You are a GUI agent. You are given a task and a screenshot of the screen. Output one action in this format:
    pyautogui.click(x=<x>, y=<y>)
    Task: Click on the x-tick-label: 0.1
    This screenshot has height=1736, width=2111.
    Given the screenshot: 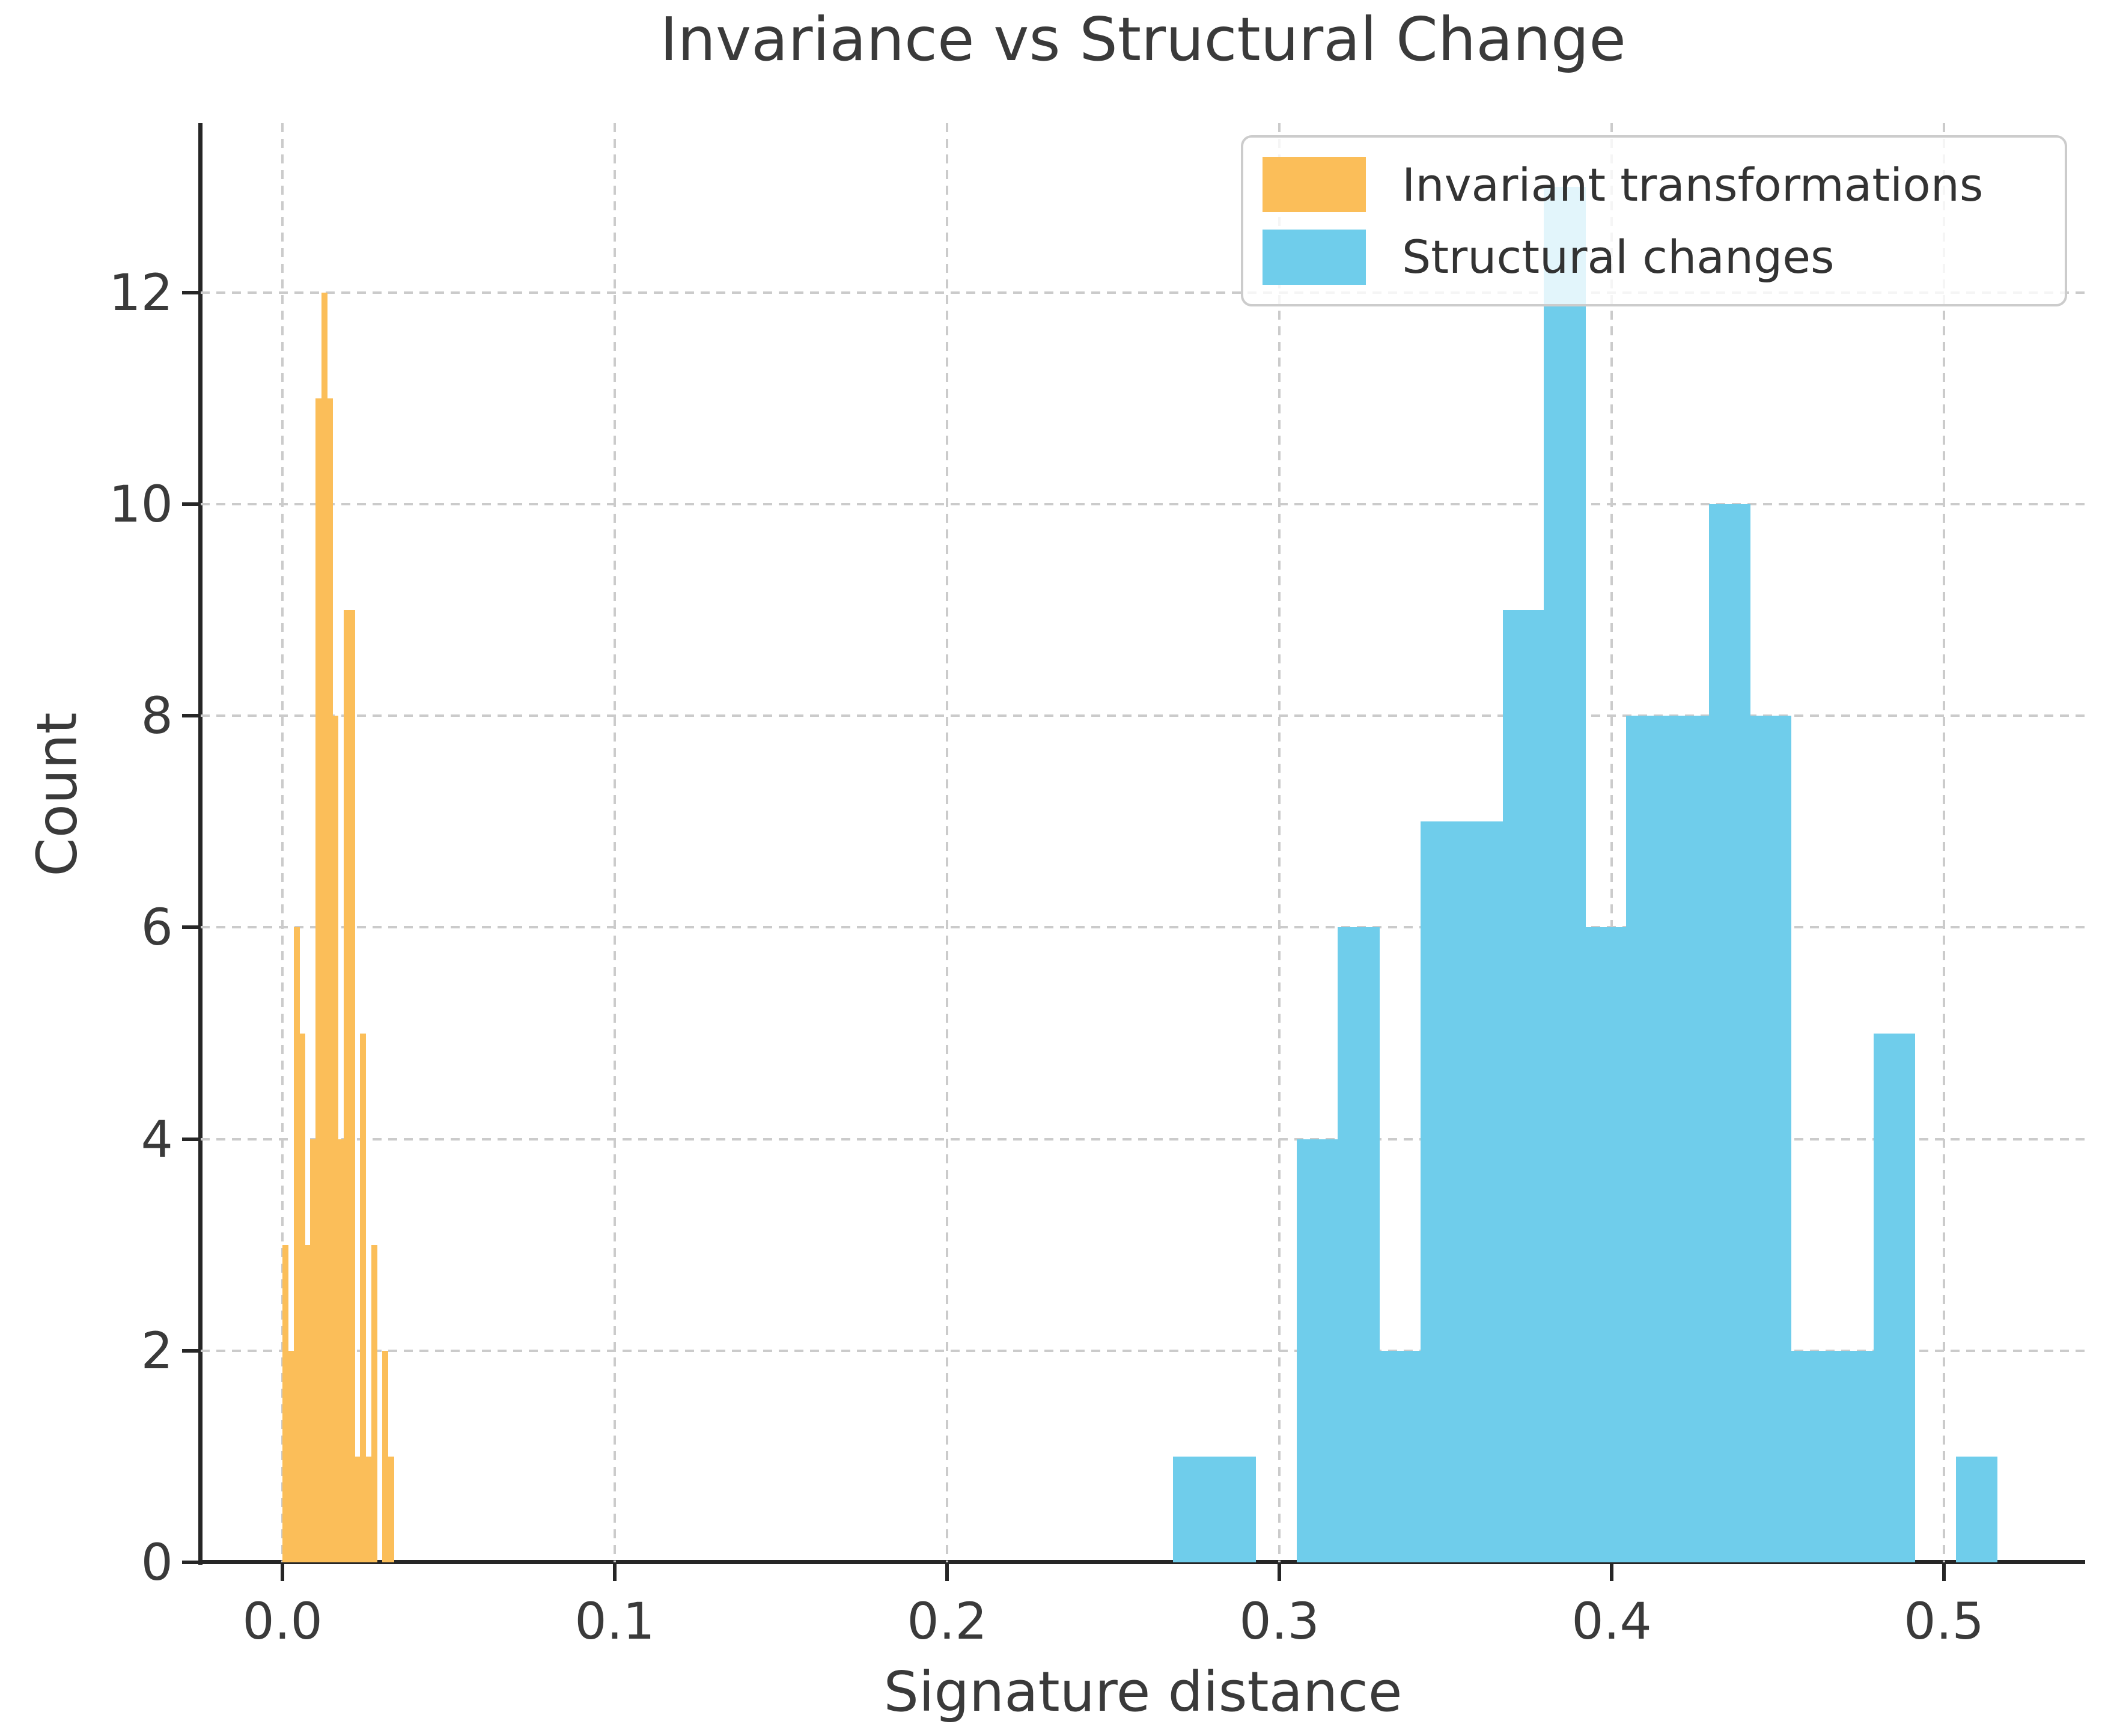 What is the action you would take?
    pyautogui.click(x=614, y=1621)
    